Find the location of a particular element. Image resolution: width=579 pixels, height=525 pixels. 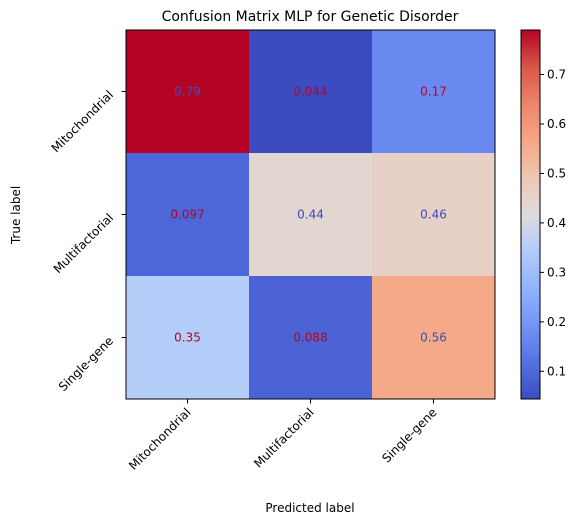

cell-label-r2-c2: 0.56 is located at coordinates (433, 338).